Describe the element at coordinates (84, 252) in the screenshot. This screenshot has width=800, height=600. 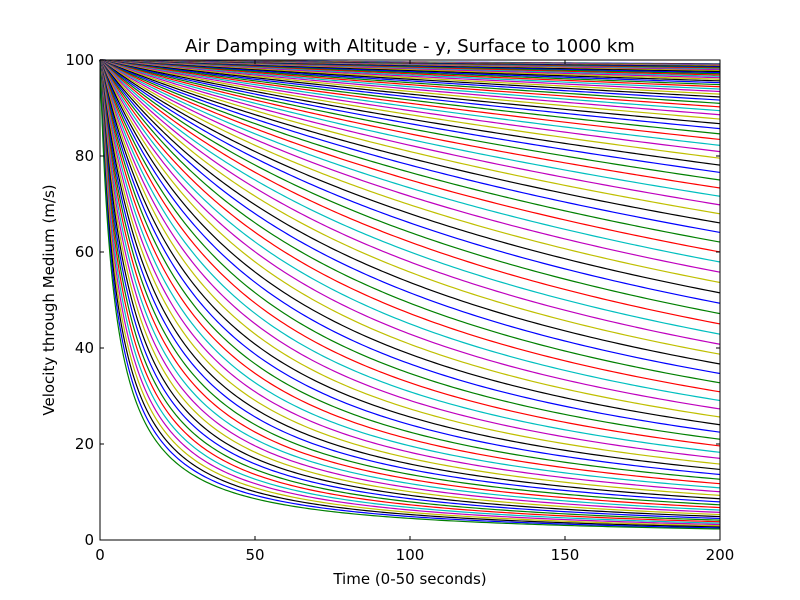
I see `y-tick-label: 60` at that location.